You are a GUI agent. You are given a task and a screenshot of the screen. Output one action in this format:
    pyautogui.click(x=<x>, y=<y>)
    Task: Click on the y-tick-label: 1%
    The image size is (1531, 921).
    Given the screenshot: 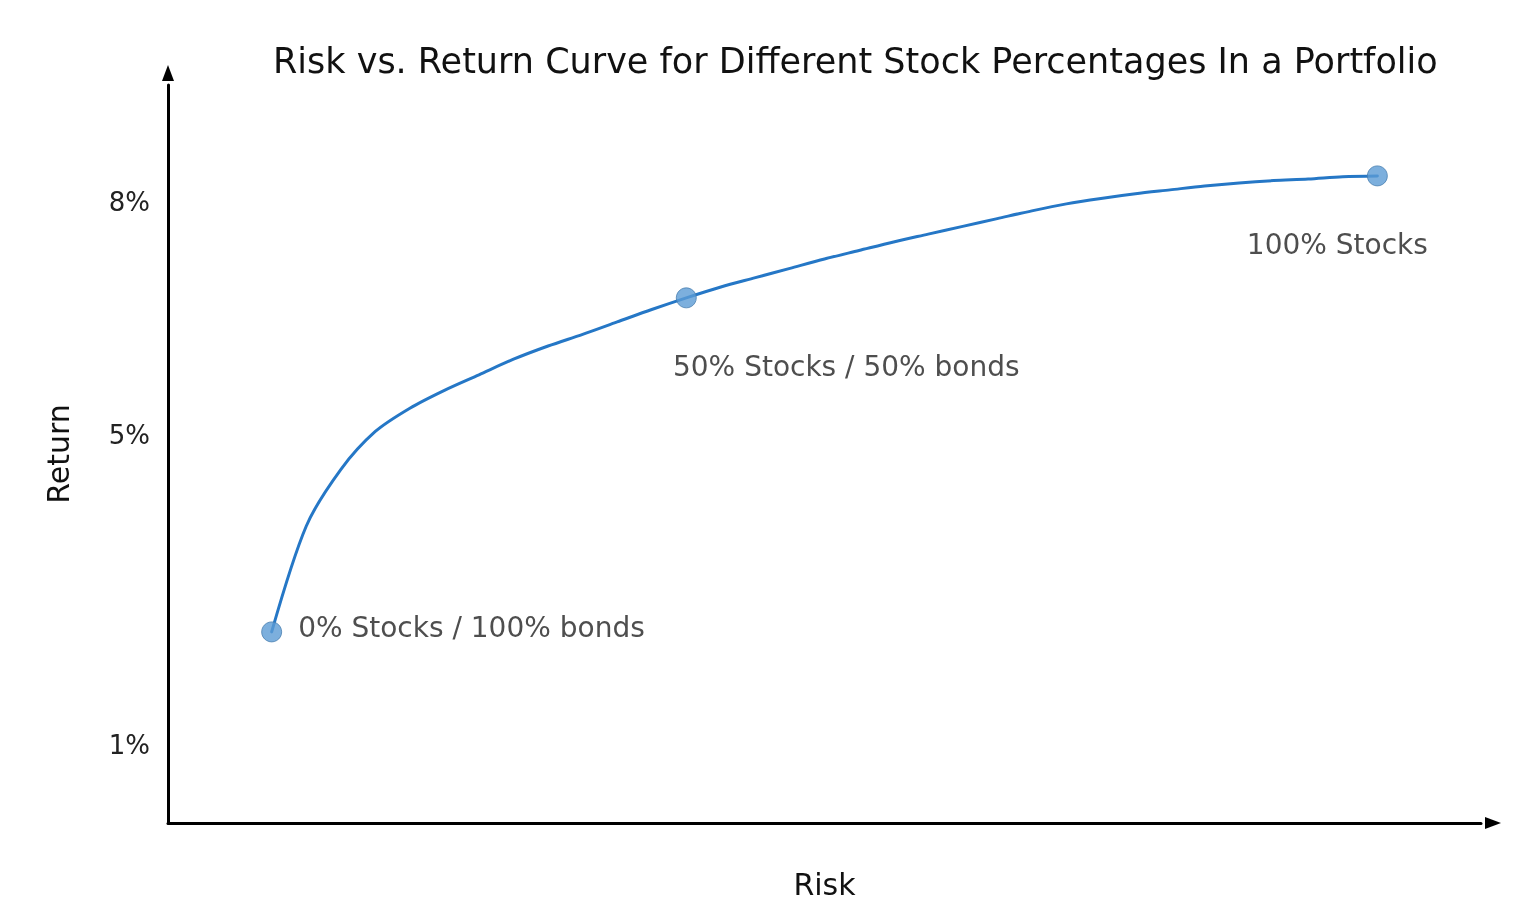 What is the action you would take?
    pyautogui.click(x=129, y=745)
    